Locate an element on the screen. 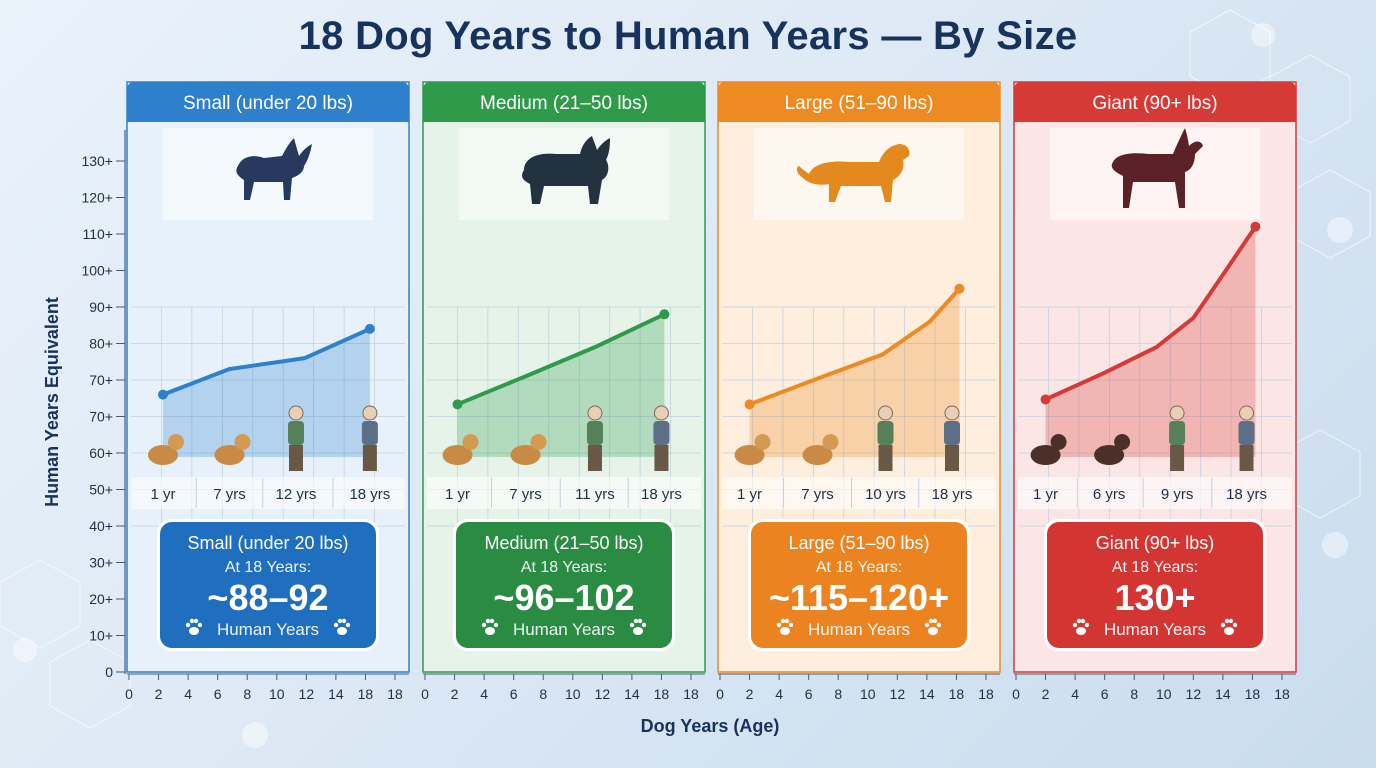 The width and height of the screenshot is (1376, 768). great-dane-silhouette-icon is located at coordinates (1157, 168).